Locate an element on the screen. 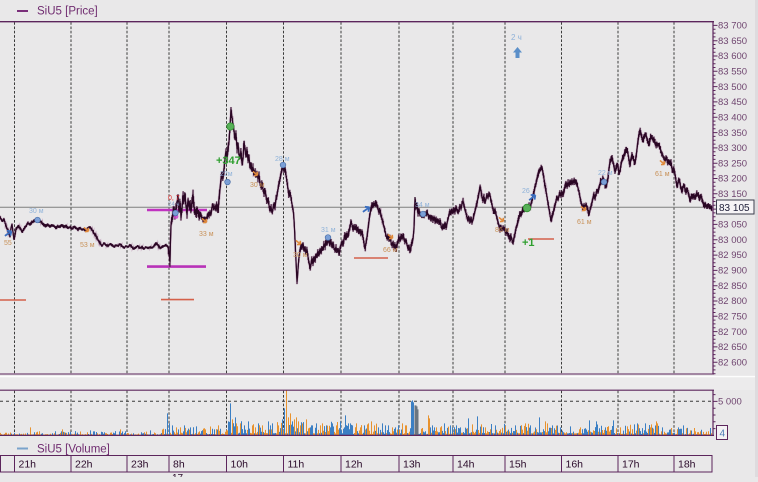 Image resolution: width=758 pixels, height=482 pixels. svg-text: 82 650 is located at coordinates (732, 347).